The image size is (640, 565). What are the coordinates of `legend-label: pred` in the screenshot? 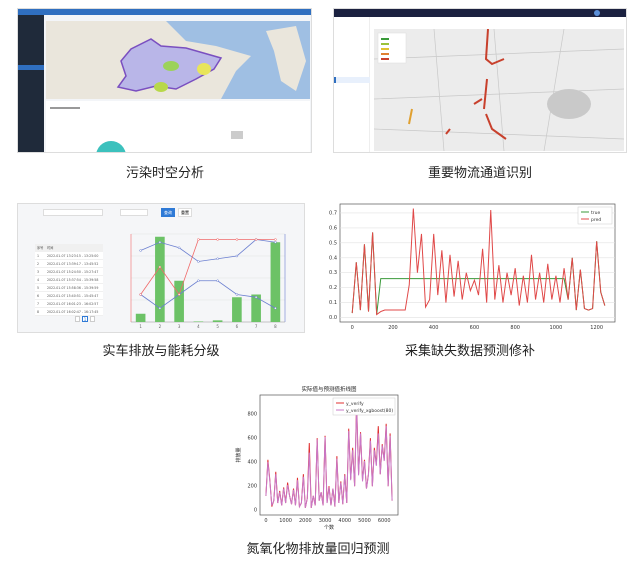 It's located at (596, 220).